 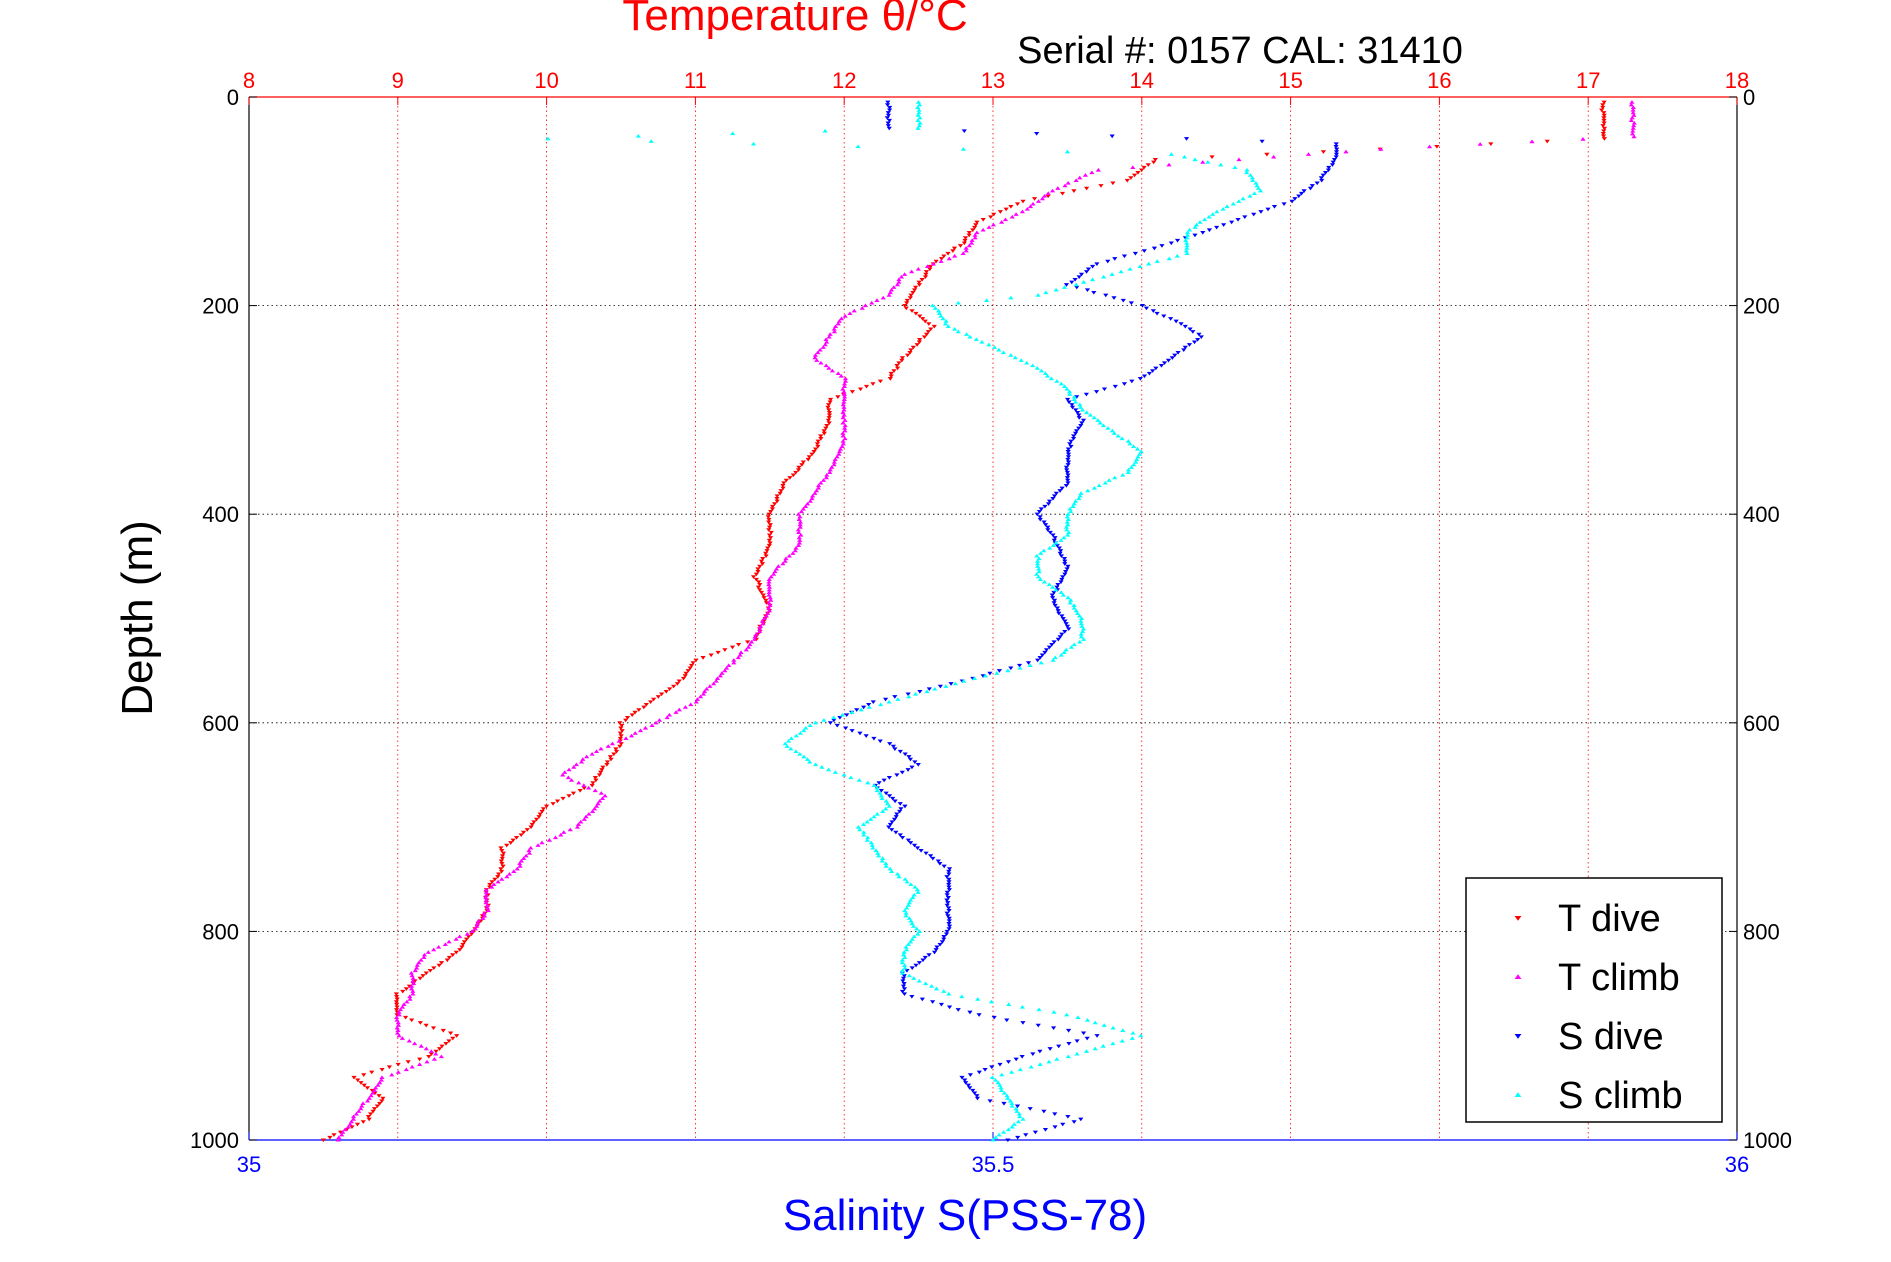 What do you see at coordinates (1611, 1037) in the screenshot?
I see `legend-label: S dive` at bounding box center [1611, 1037].